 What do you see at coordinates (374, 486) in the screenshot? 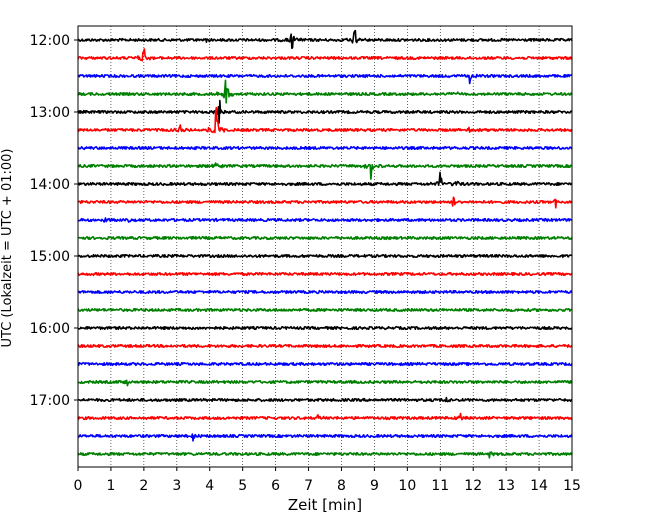
I see `x-tick-label: 9` at bounding box center [374, 486].